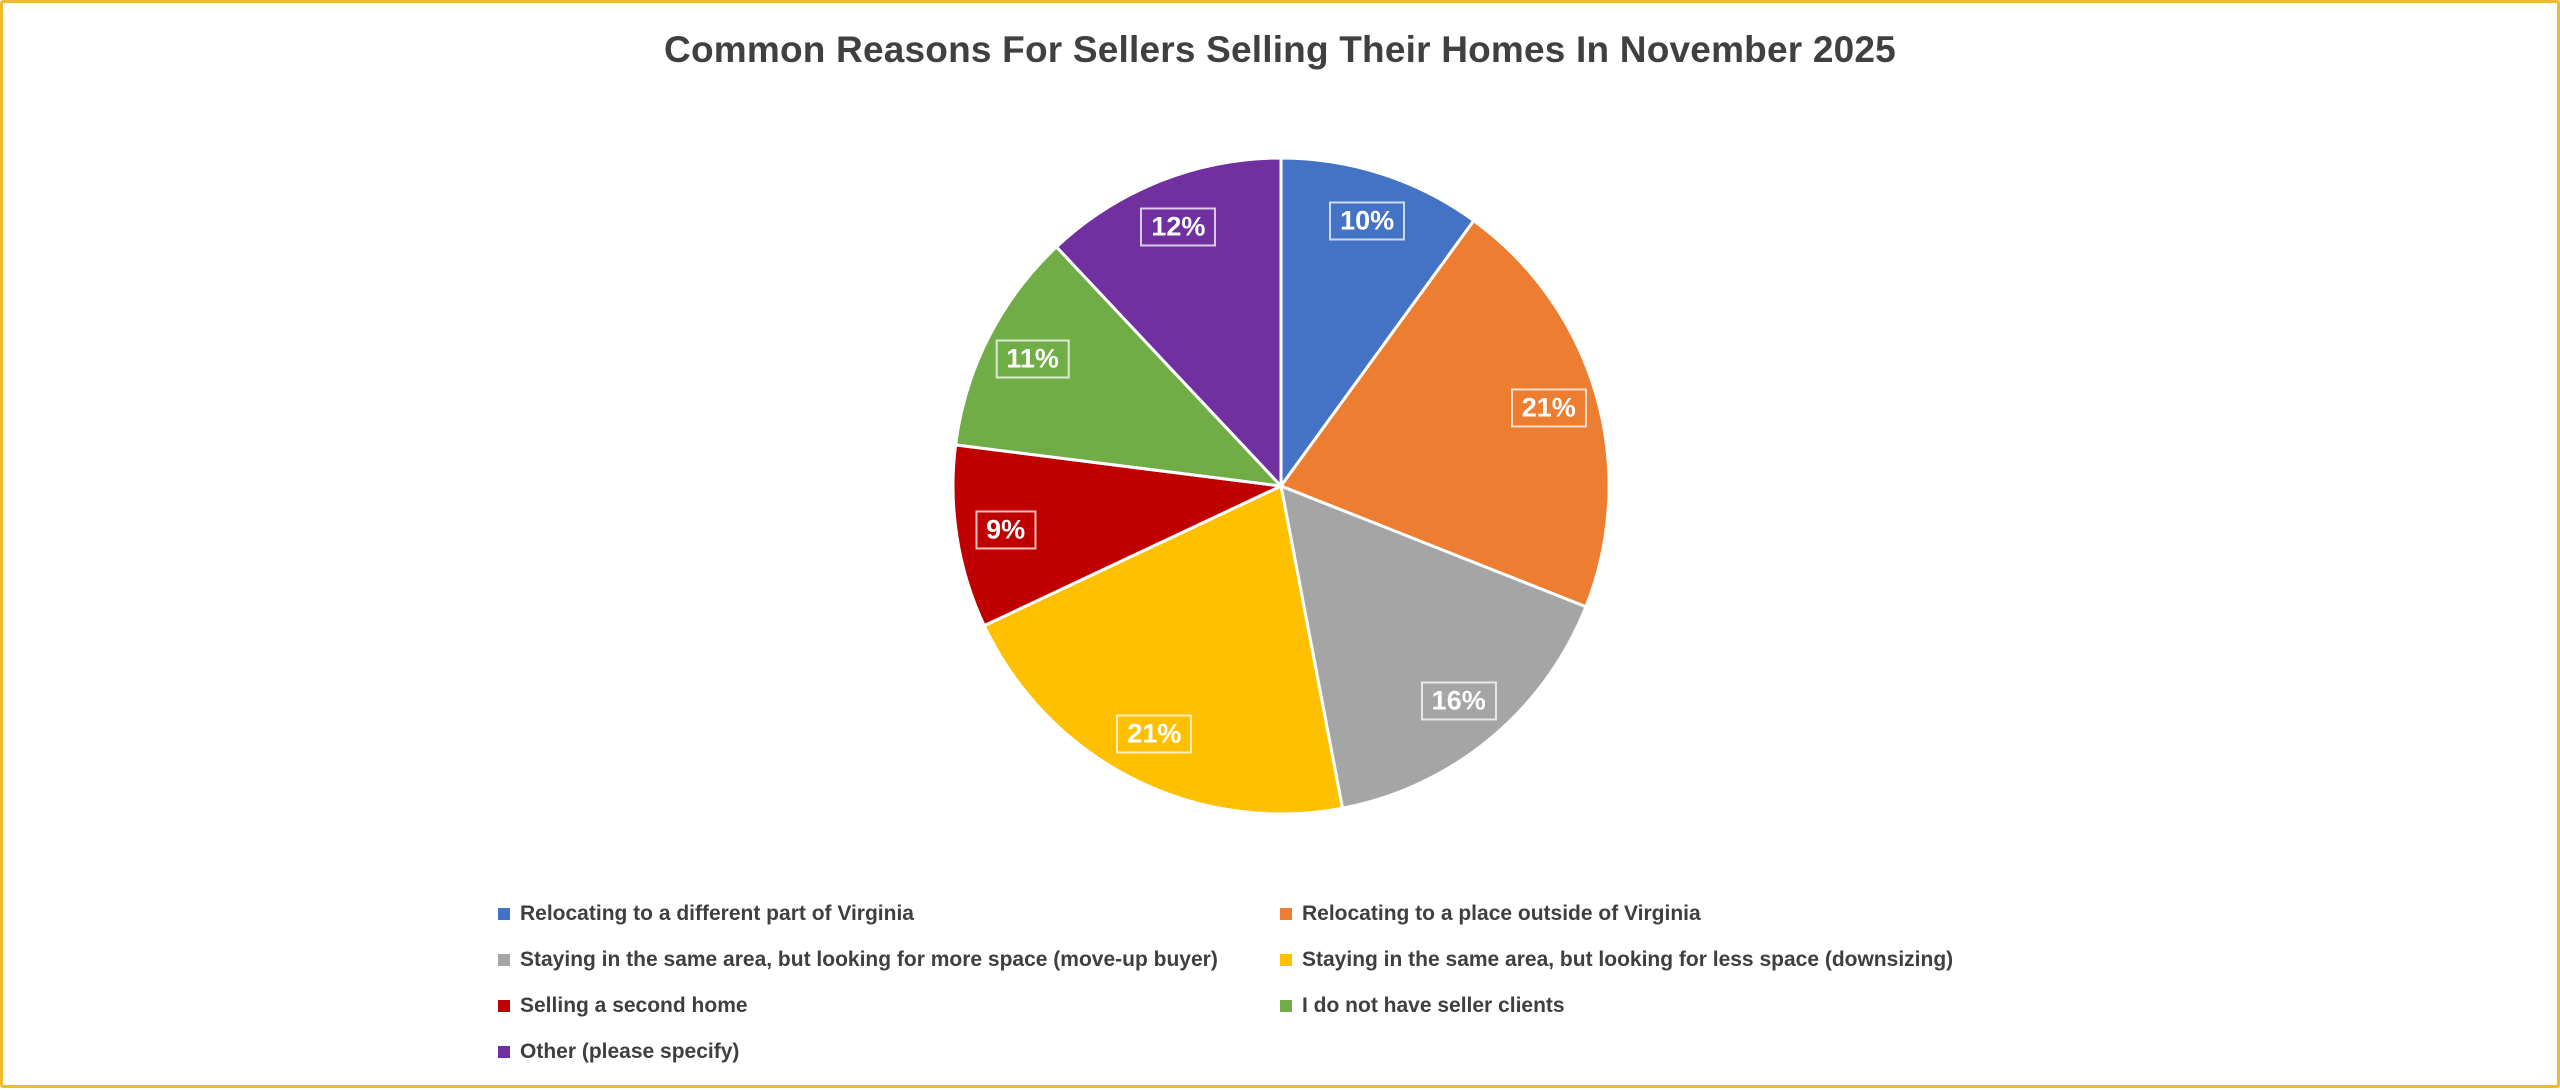 This screenshot has height=1091, width=2560. What do you see at coordinates (1433, 1005) in the screenshot?
I see `legend-label-5: I do not have seller clients` at bounding box center [1433, 1005].